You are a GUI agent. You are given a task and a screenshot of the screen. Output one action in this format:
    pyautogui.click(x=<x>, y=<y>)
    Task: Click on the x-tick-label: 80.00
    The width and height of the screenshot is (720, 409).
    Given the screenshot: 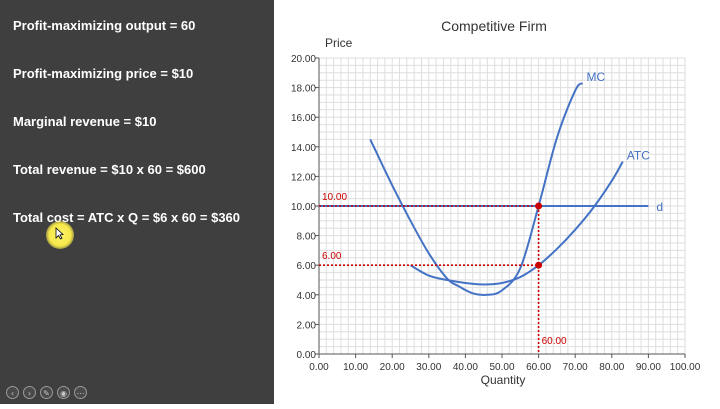 What is the action you would take?
    pyautogui.click(x=611, y=367)
    